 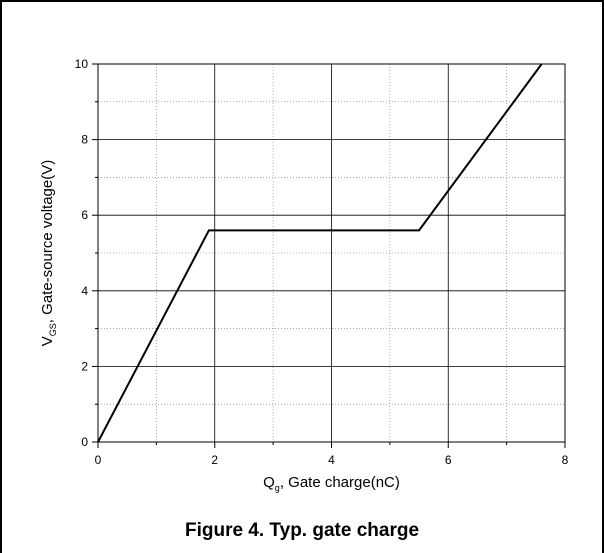 What do you see at coordinates (340, 482) in the screenshot?
I see `x-axis-label-rest: , Gate charge(nC)` at bounding box center [340, 482].